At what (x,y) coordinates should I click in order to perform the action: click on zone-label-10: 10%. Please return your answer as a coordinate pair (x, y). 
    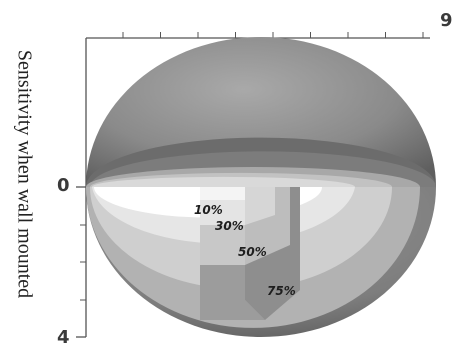
    Looking at the image, I should click on (208, 210).